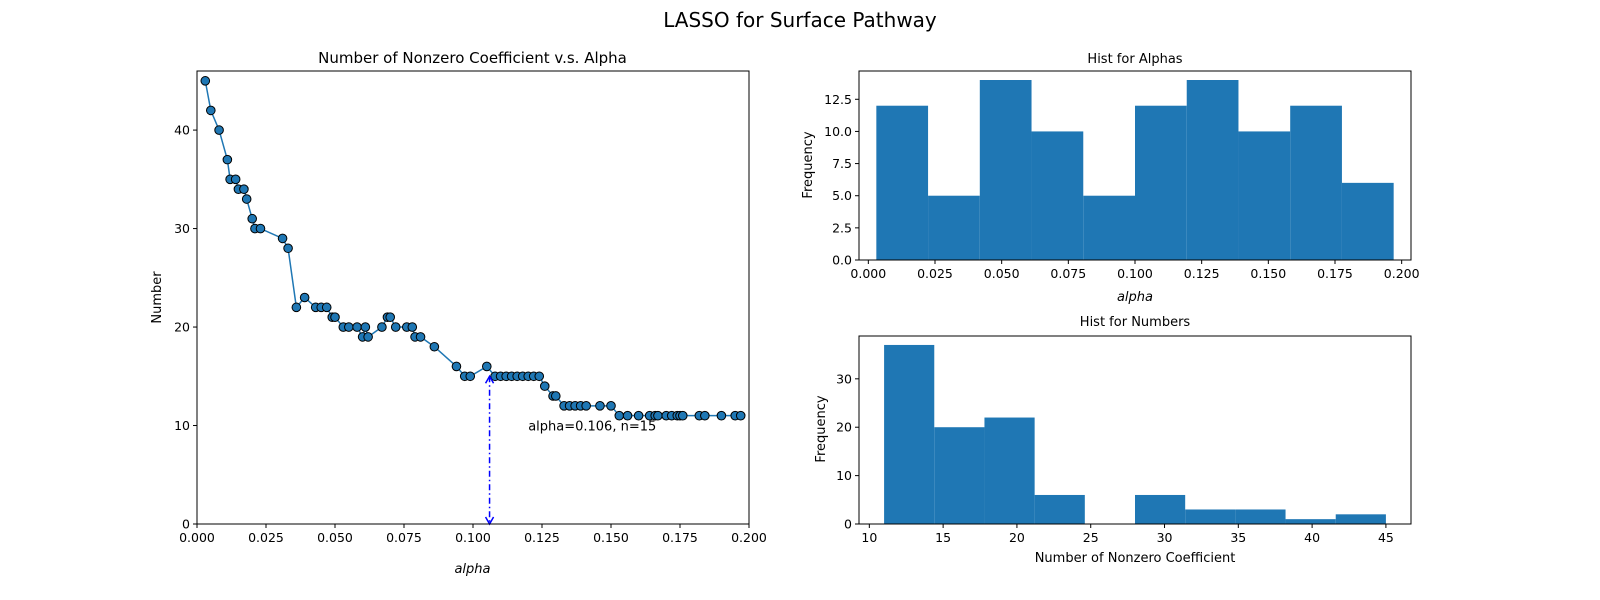 The height and width of the screenshot is (600, 1600). I want to click on number-histogram-ylabel: Frequency, so click(821, 428).